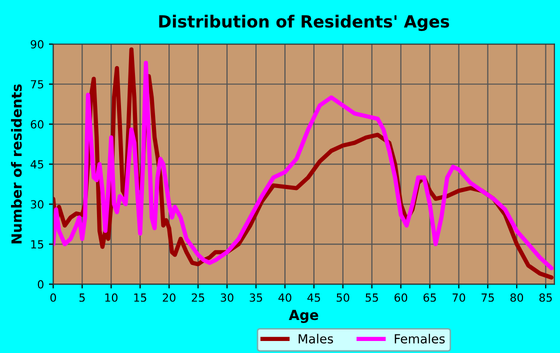 This screenshot has height=353, width=560. Describe the element at coordinates (430, 297) in the screenshot. I see `x-tick-label: 65` at that location.